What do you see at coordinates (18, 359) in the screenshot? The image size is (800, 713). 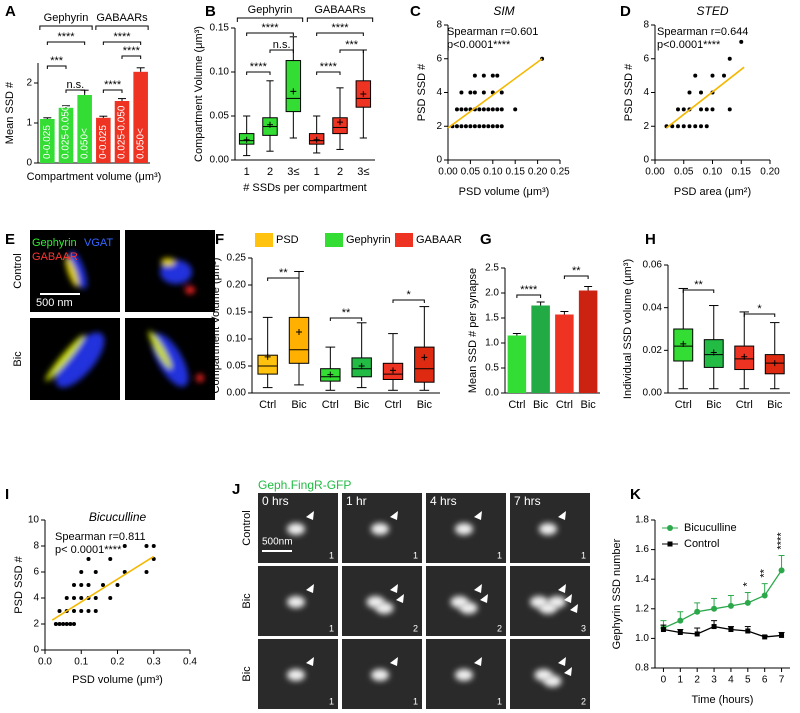 I see `row-label: Bic` at bounding box center [18, 359].